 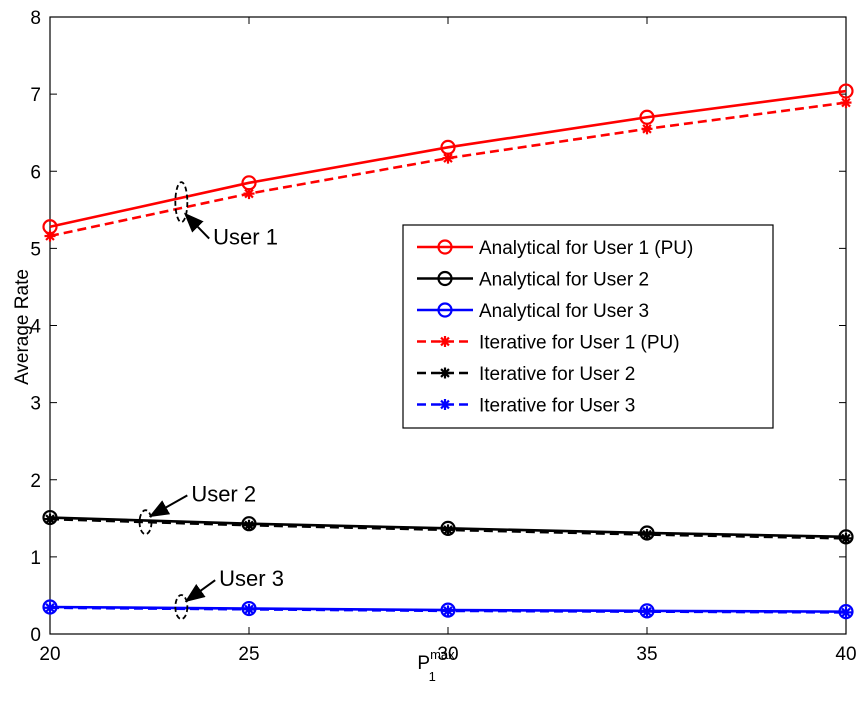 I want to click on x-tick-label: 30, so click(x=447, y=654).